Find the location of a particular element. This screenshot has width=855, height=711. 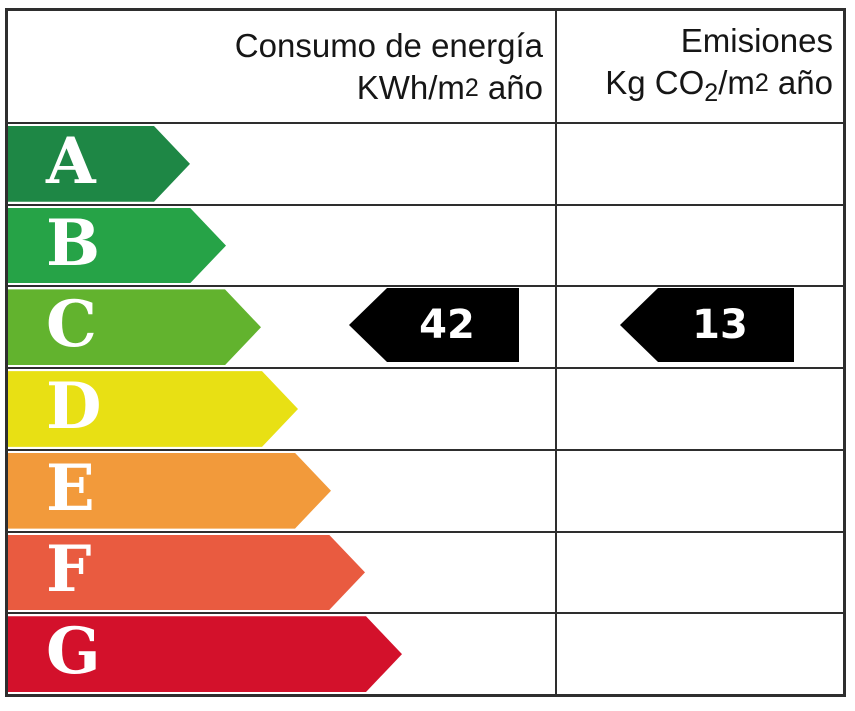

rating-row-g-emissions-cell is located at coordinates (699, 653).